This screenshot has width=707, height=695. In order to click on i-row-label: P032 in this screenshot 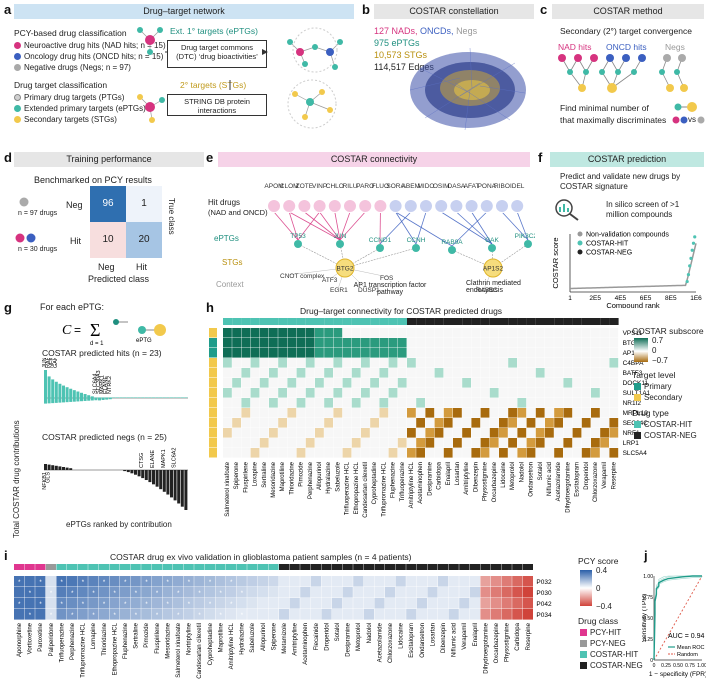, I will do `click(544, 582)`.